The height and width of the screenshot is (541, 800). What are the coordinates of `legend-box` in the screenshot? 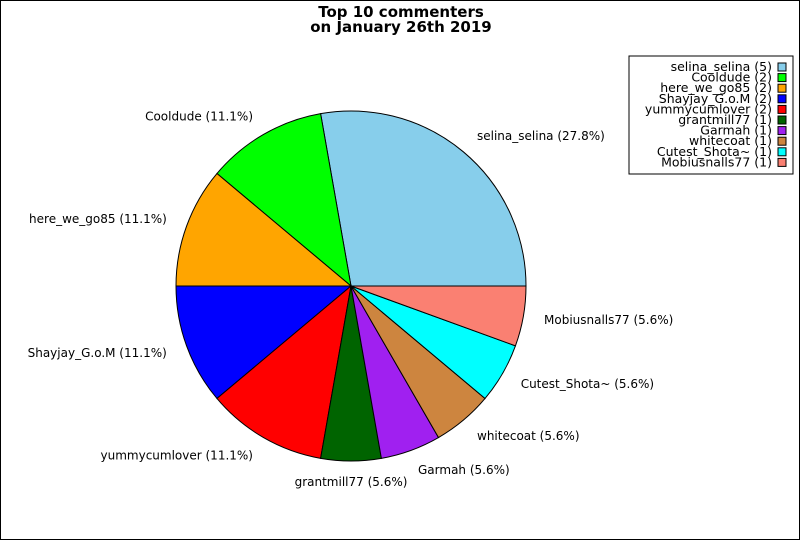 It's located at (711, 115).